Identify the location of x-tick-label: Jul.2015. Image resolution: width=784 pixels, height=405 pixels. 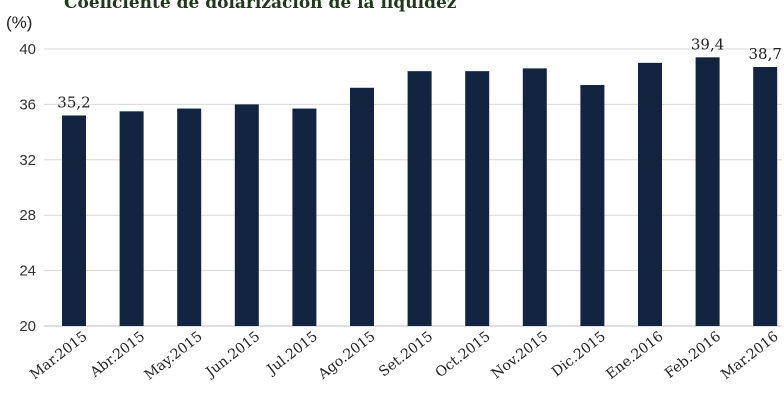
(292, 354).